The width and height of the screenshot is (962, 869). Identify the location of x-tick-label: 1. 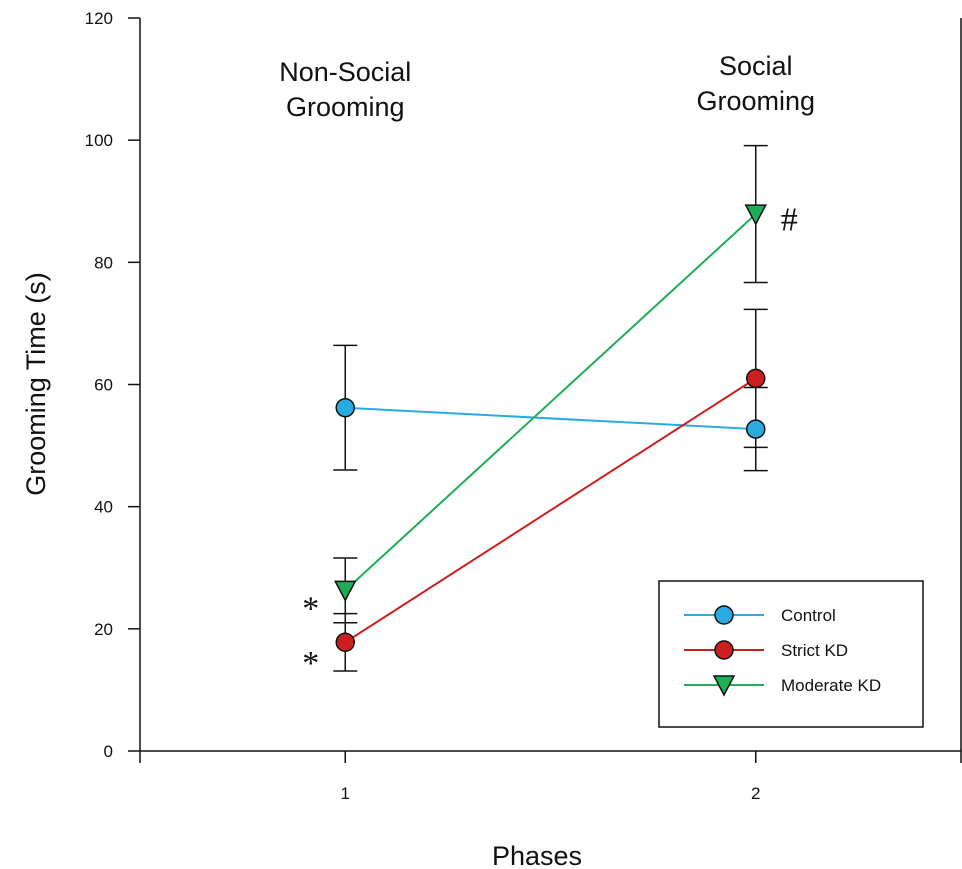
(345, 793).